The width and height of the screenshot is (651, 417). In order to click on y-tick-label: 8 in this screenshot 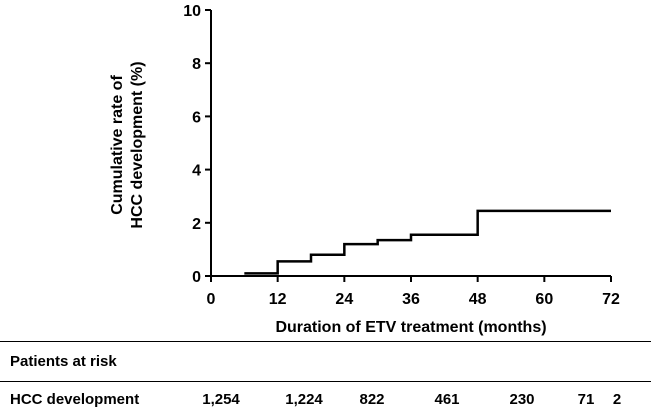, I will do `click(196, 64)`.